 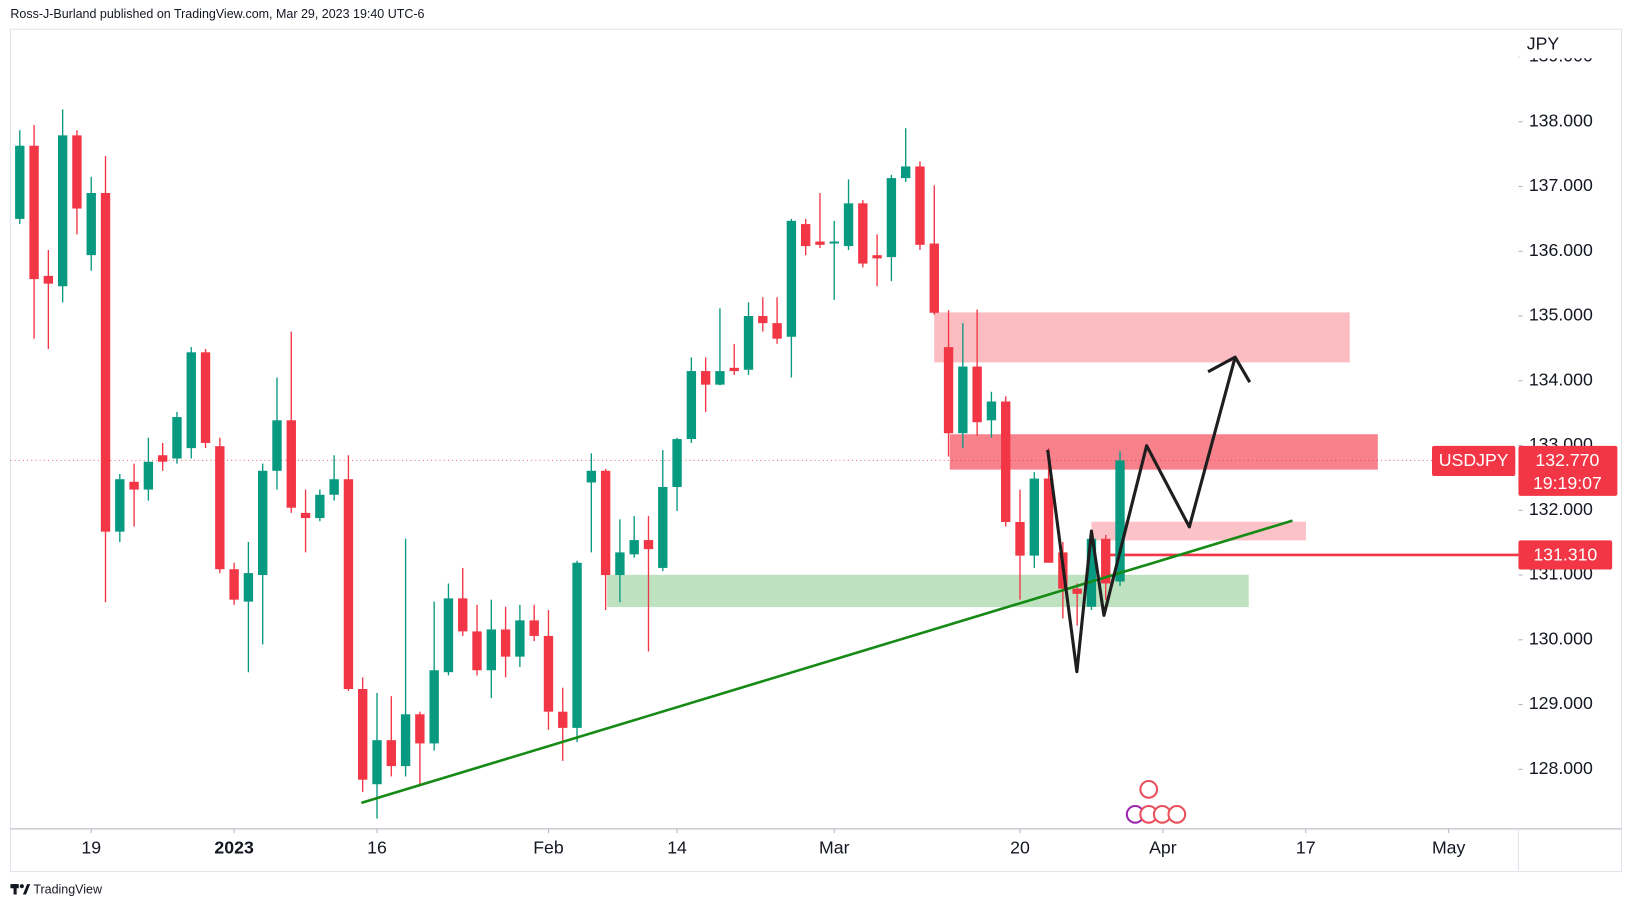 What do you see at coordinates (928, 591) in the screenshot?
I see `demand-zone` at bounding box center [928, 591].